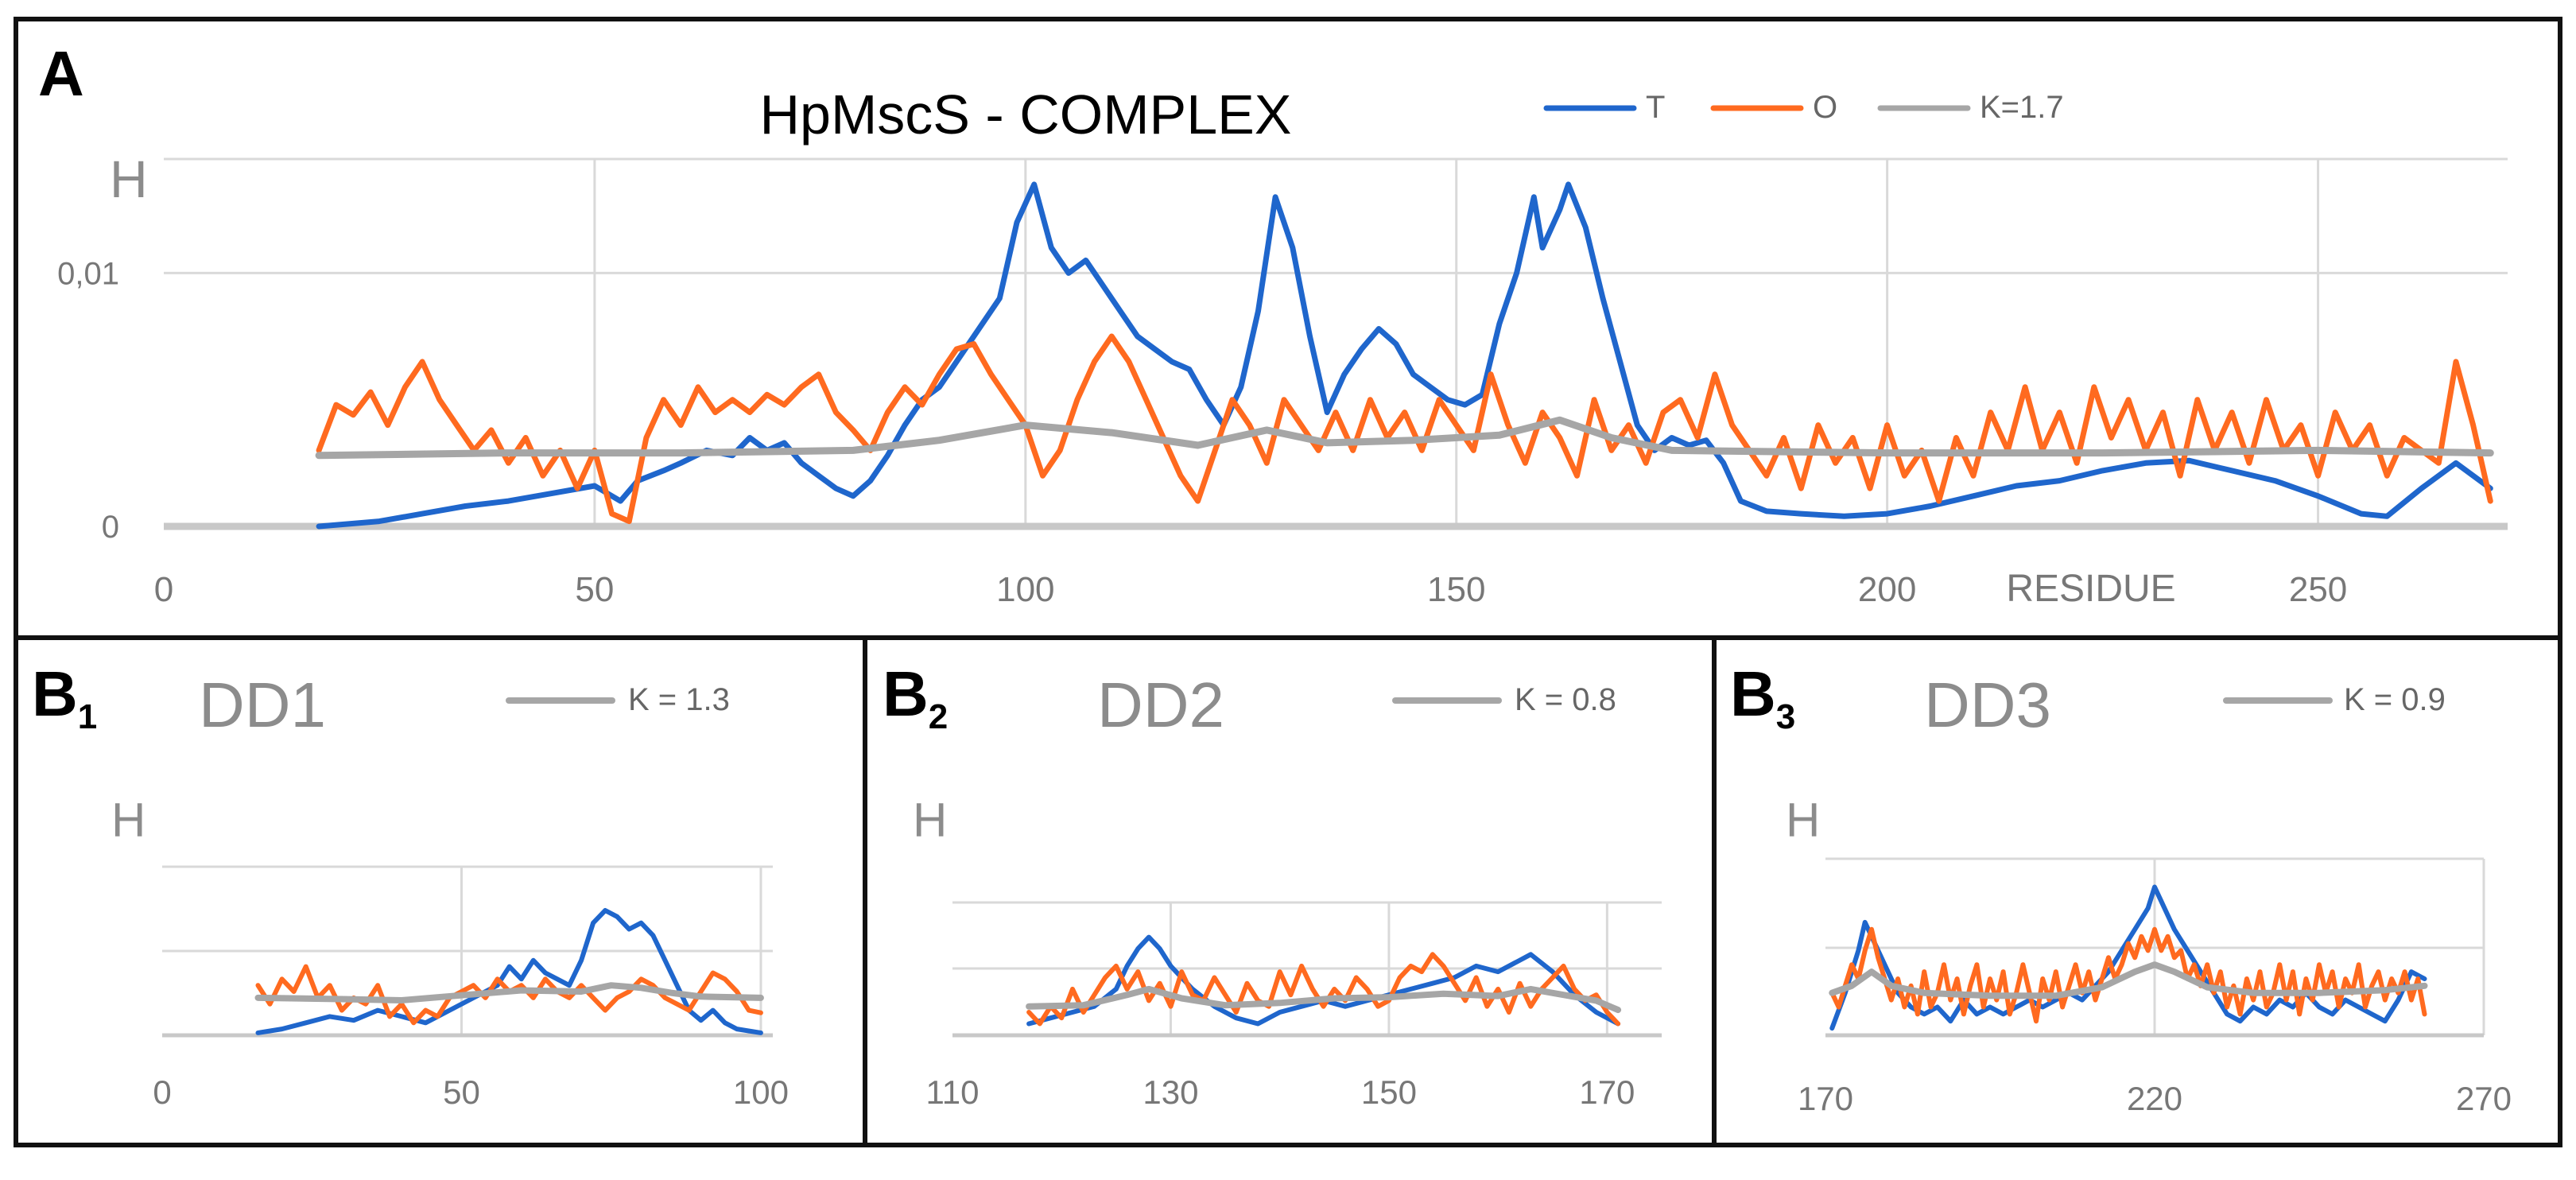  I want to click on chart-a-xtick-label-1: 50, so click(594, 589).